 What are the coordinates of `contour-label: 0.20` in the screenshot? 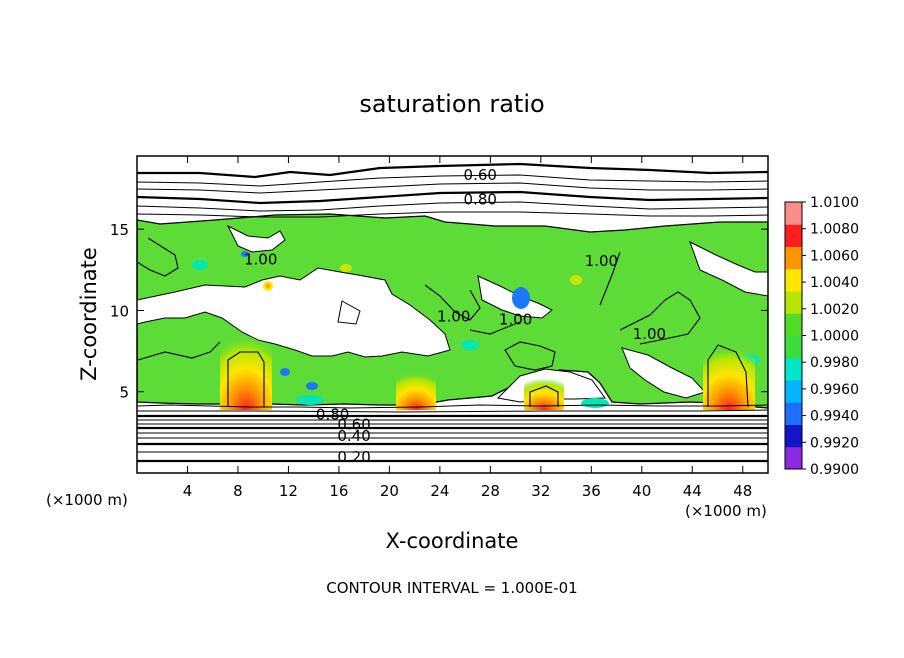 It's located at (353, 457).